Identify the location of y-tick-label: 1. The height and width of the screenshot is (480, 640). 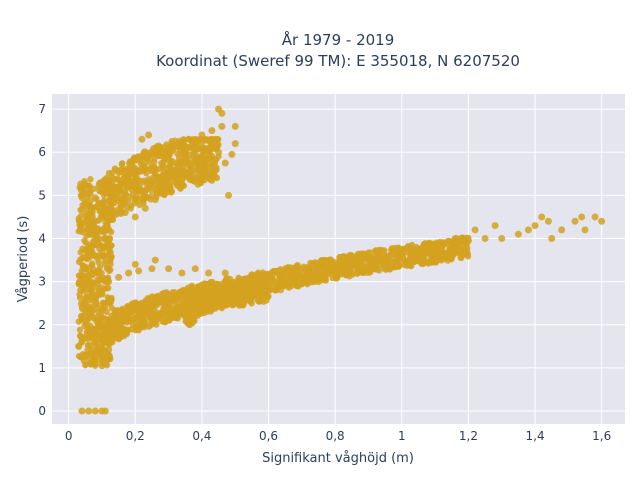
(42, 368).